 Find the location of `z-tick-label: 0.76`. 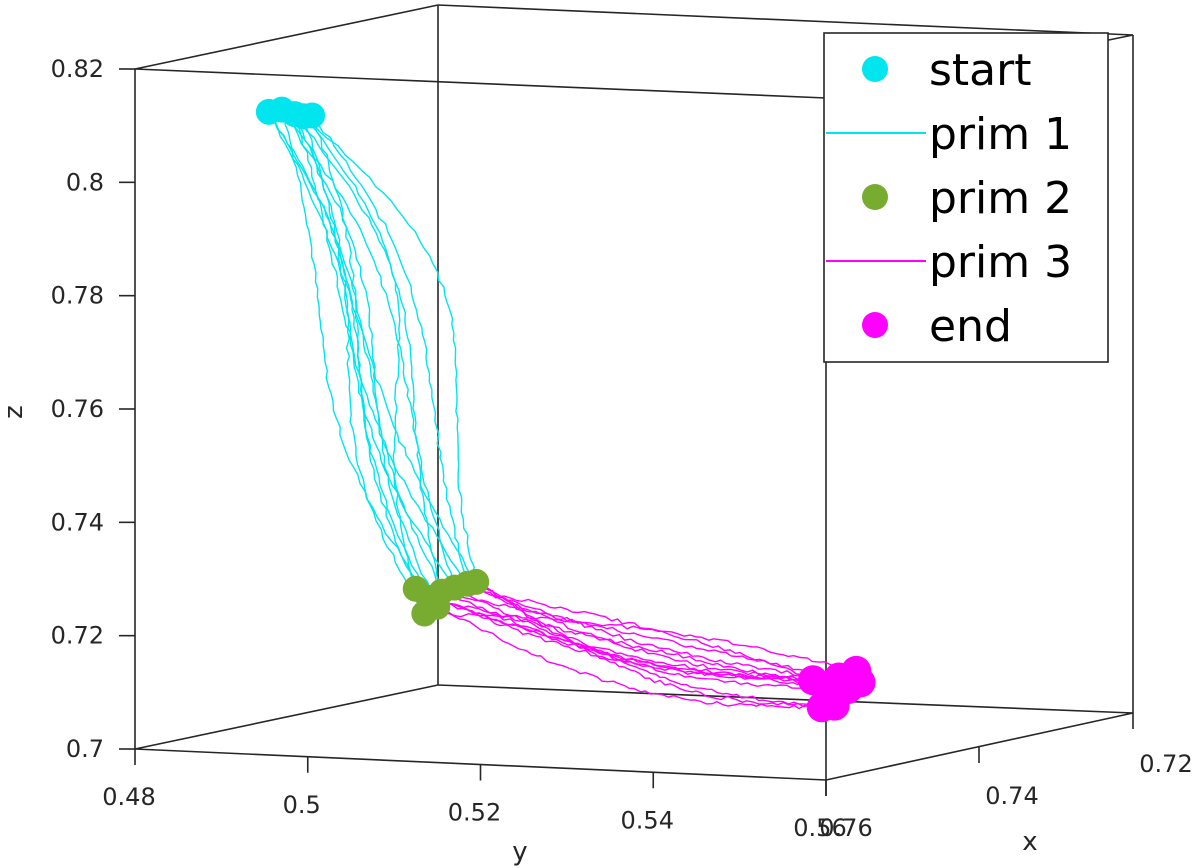

z-tick-label: 0.76 is located at coordinates (77, 409).